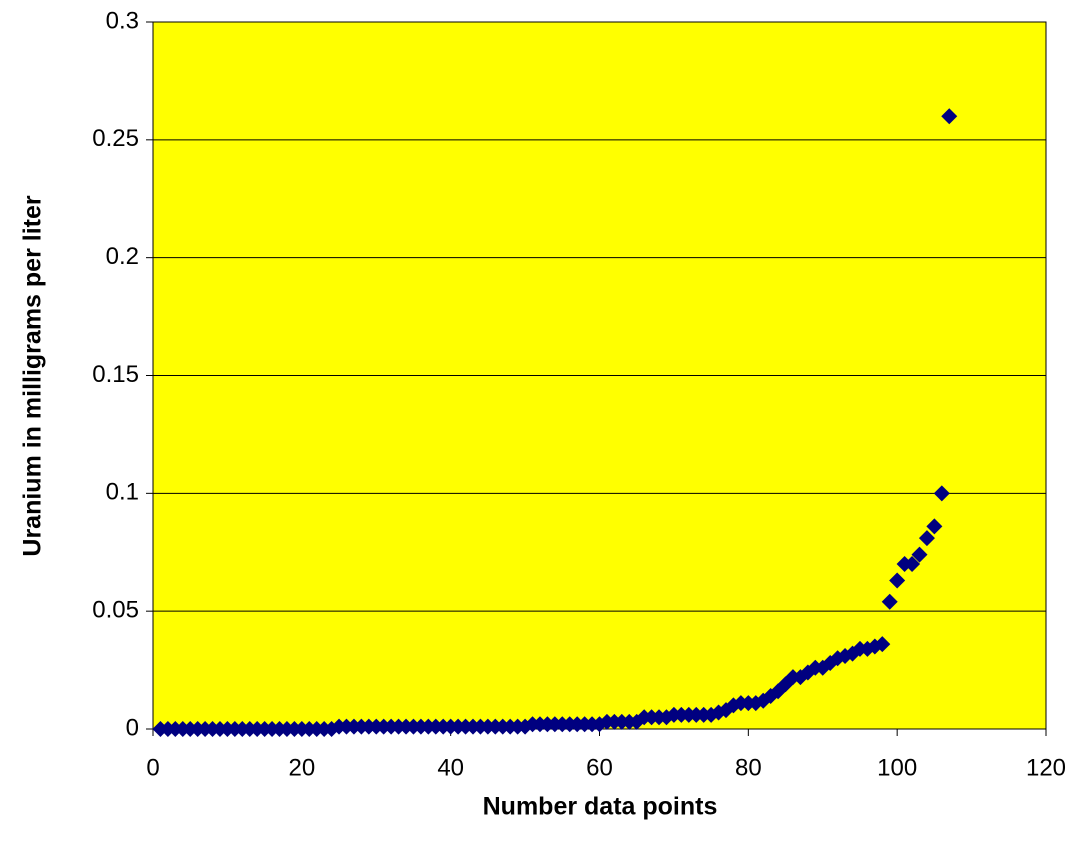 This screenshot has height=853, width=1075. What do you see at coordinates (301, 767) in the screenshot?
I see `x-tick-label: 20` at bounding box center [301, 767].